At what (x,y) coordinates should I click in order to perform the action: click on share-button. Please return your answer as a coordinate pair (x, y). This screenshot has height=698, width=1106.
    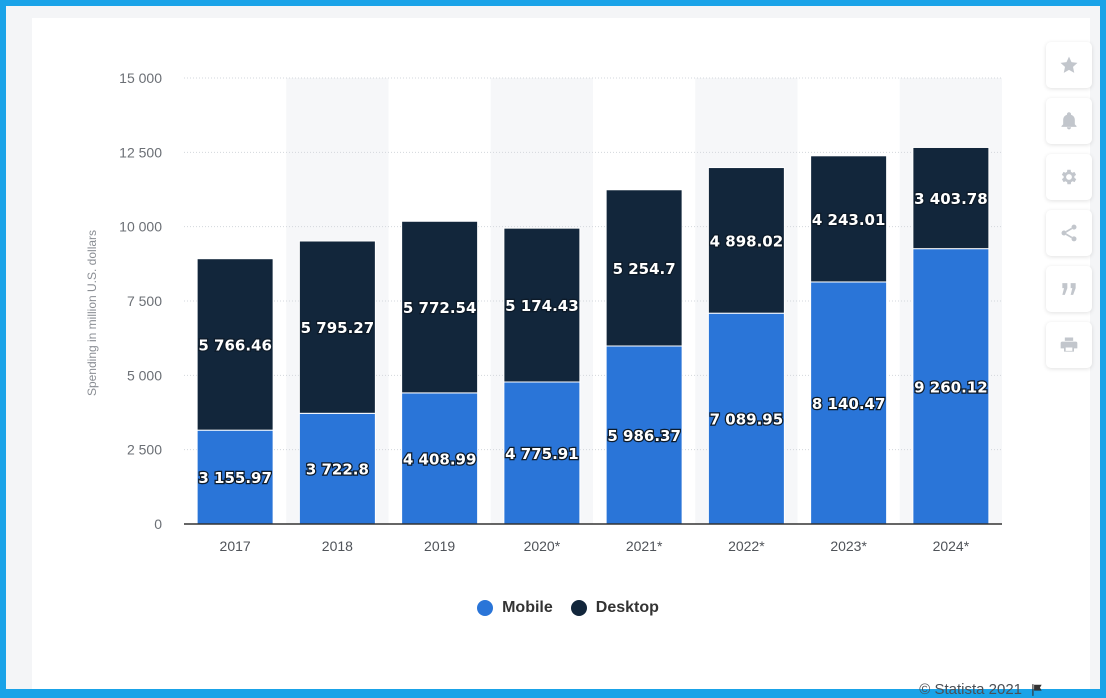
    Looking at the image, I should click on (1069, 233).